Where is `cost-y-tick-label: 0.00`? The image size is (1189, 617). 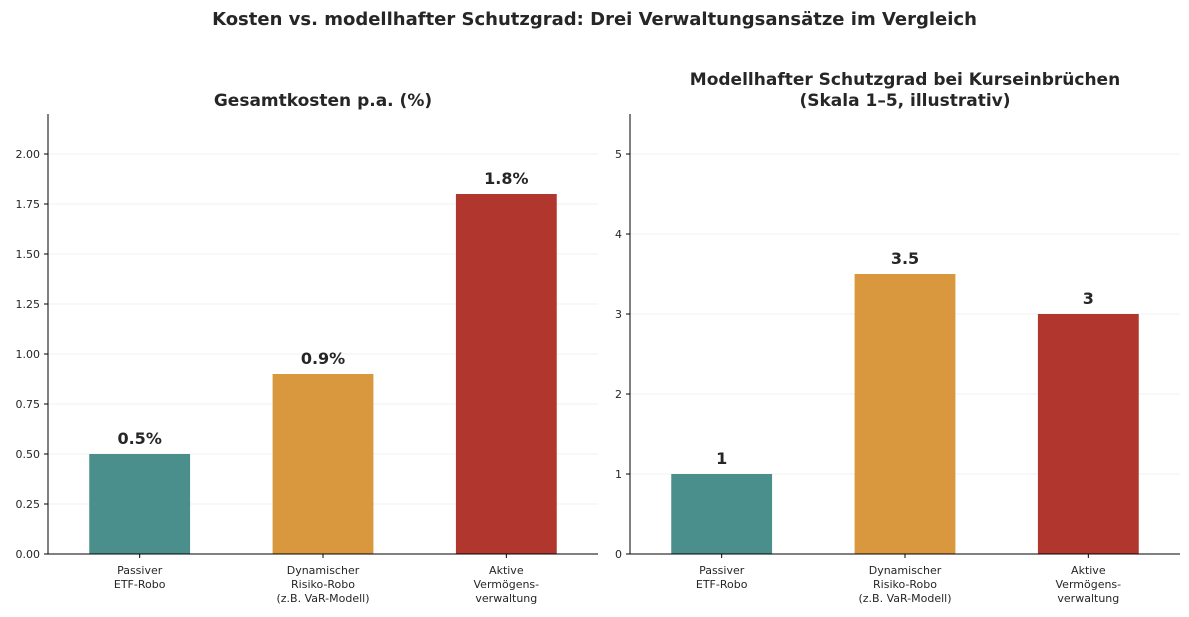 cost-y-tick-label: 0.00 is located at coordinates (28, 554).